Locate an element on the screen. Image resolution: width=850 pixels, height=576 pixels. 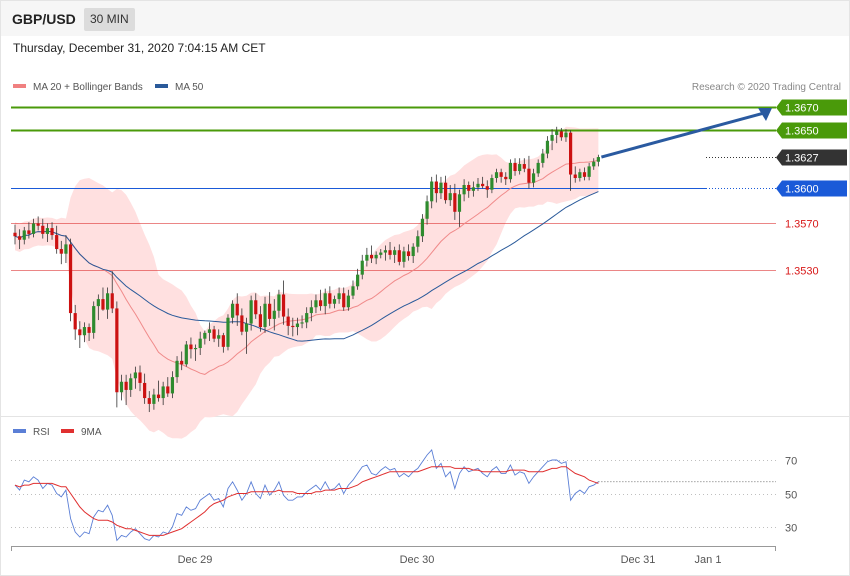
rsi-legend-label: 9MA is located at coordinates (91, 432).